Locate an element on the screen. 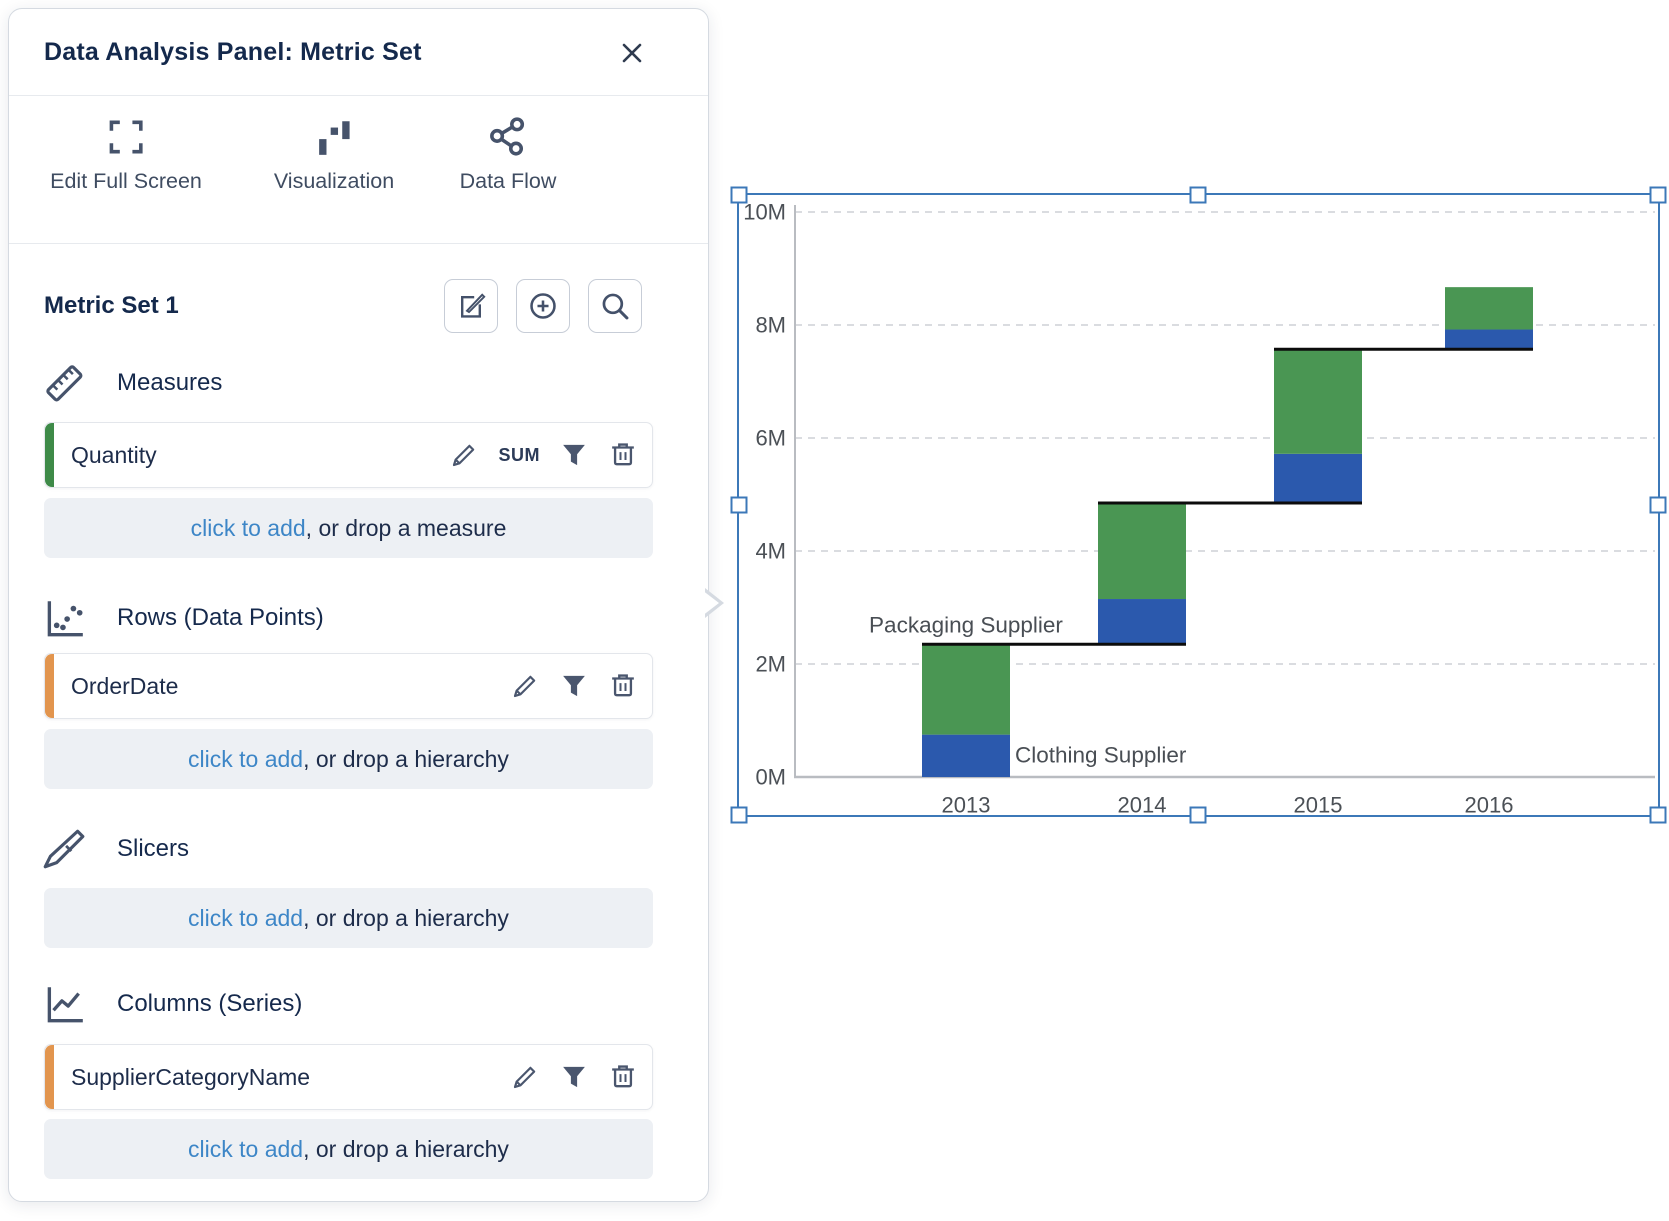 The height and width of the screenshot is (1221, 1669). section-label: Slicers is located at coordinates (153, 848).